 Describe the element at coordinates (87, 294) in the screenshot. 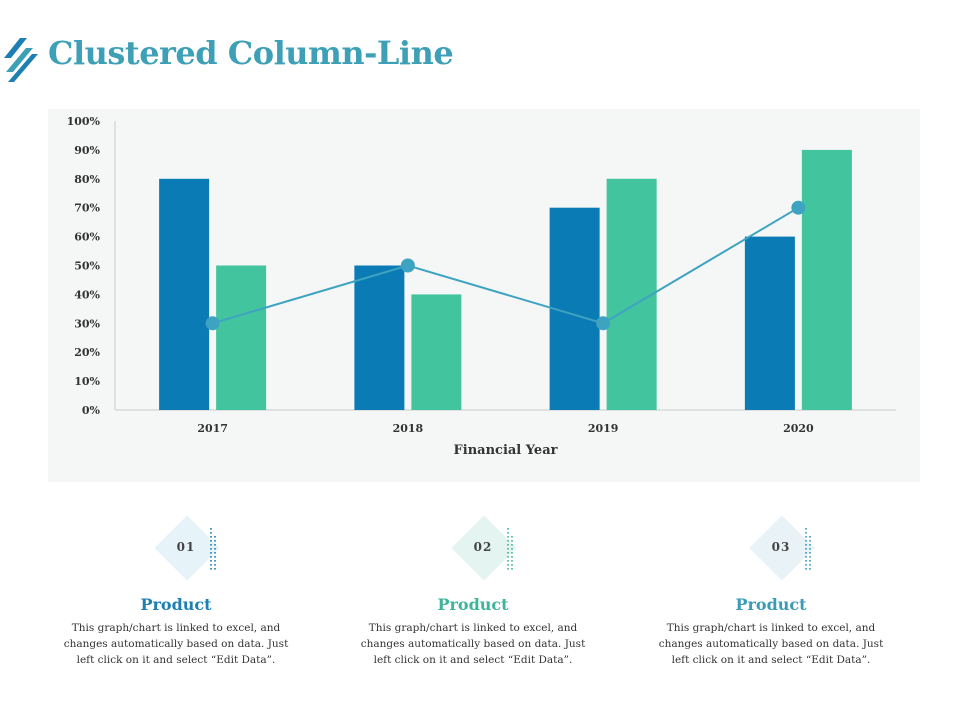

I see `y-tick-label: 40%` at that location.